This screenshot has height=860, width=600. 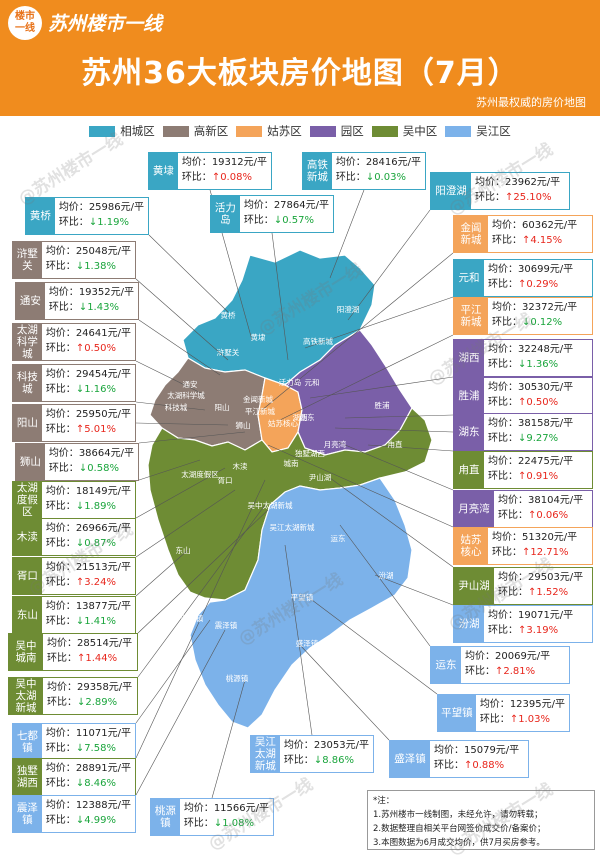 What do you see at coordinates (88, 621) in the screenshot?
I see `change-row: 环比：↓1.41%` at bounding box center [88, 621].